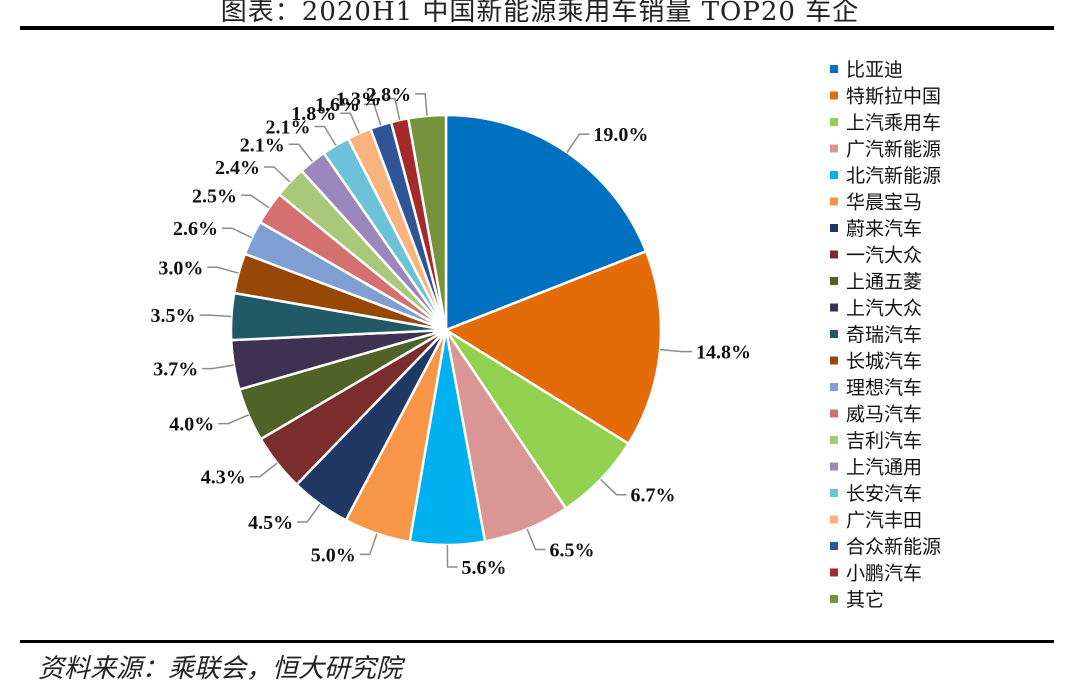  Describe the element at coordinates (893, 97) in the screenshot. I see `legend-item: 特斯拉中国` at that location.